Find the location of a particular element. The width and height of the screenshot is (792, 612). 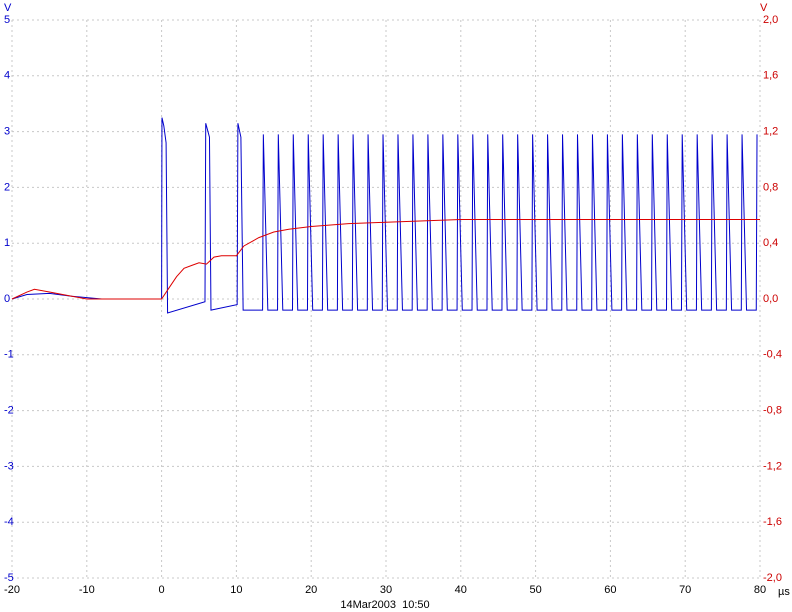

y2-tick-label: -1,2 is located at coordinates (772, 466).